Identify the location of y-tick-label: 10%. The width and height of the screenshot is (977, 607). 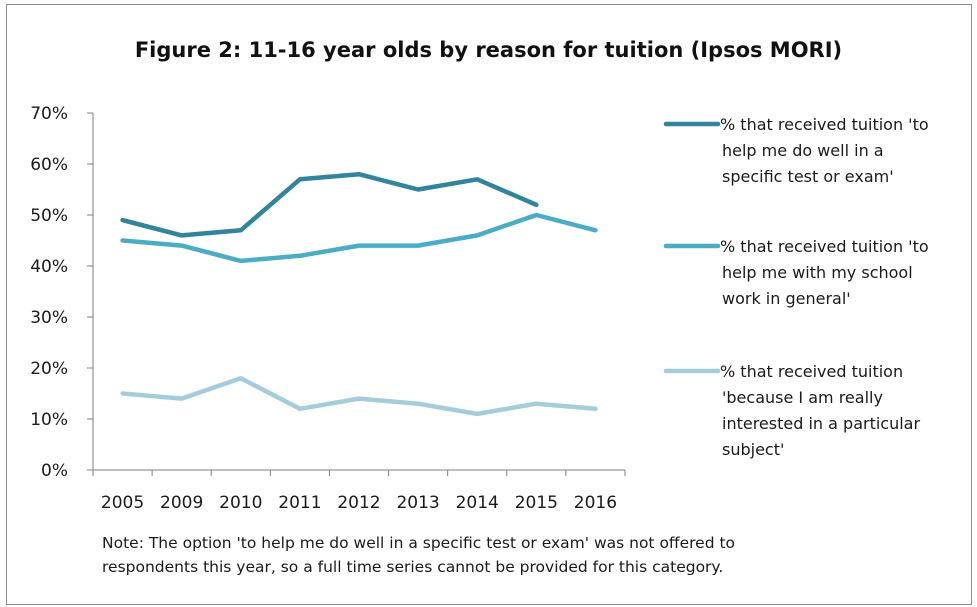
(49, 420).